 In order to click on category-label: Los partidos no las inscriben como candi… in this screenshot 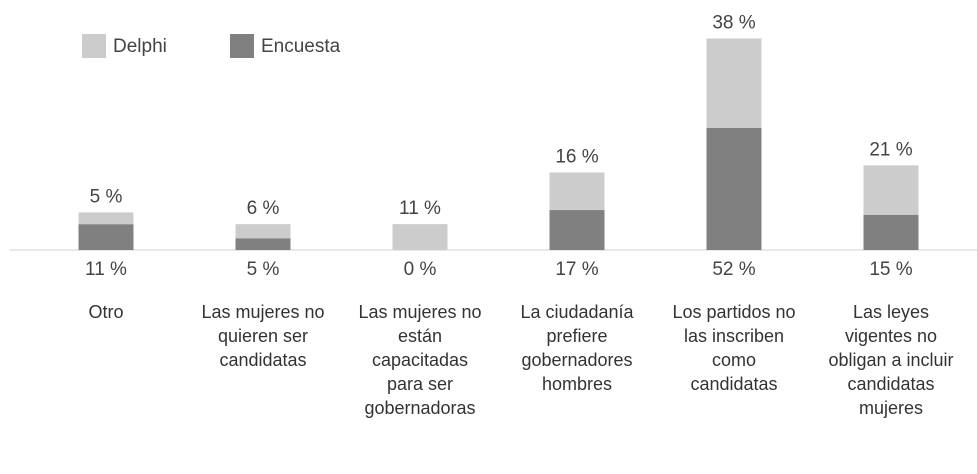, I will do `click(734, 348)`.